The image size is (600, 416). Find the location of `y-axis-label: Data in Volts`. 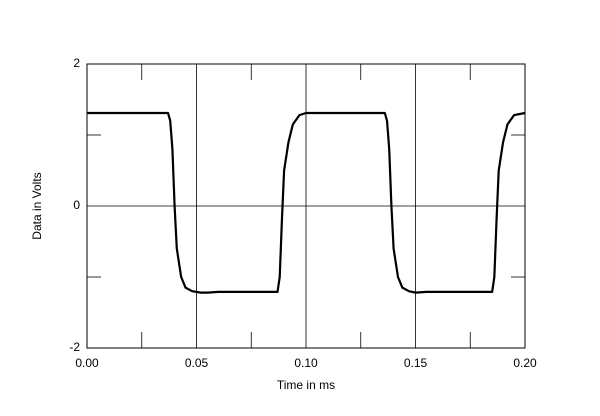

y-axis-label: Data in Volts is located at coordinates (37, 205).